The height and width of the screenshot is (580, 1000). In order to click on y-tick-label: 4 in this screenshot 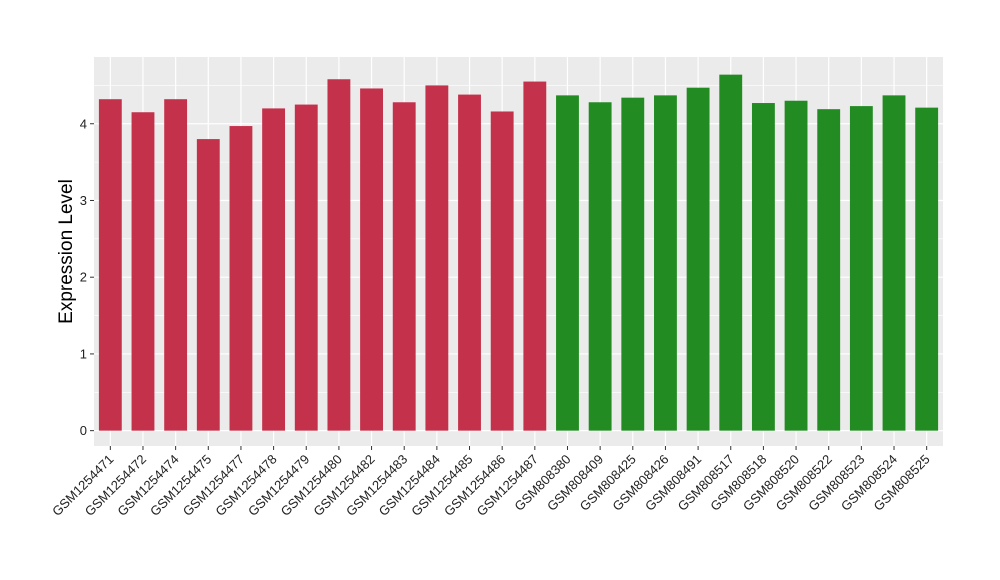, I will do `click(83, 123)`.